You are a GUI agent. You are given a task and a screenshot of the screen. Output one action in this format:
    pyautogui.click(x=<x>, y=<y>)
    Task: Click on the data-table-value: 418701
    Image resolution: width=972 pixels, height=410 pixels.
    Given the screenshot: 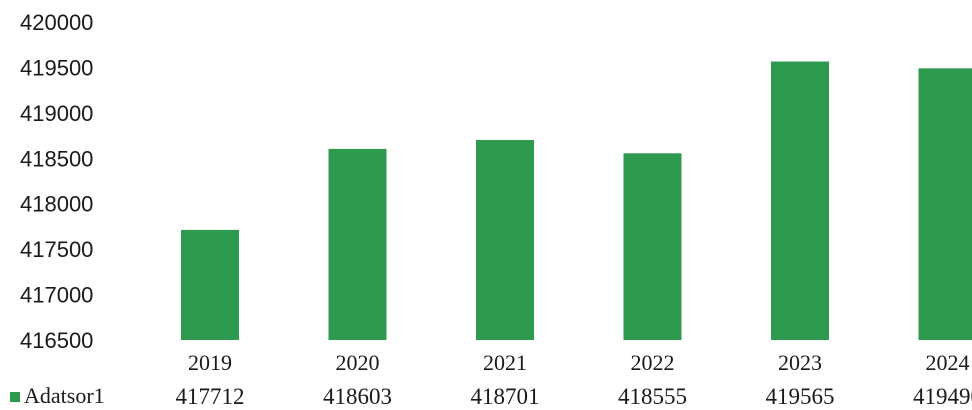 What is the action you would take?
    pyautogui.click(x=505, y=396)
    